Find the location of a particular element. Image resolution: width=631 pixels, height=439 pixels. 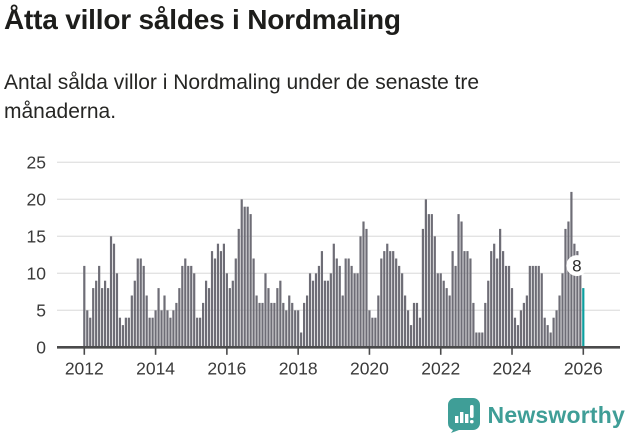

page-title: Åtta villor såldes i Nordmaling is located at coordinates (202, 19).